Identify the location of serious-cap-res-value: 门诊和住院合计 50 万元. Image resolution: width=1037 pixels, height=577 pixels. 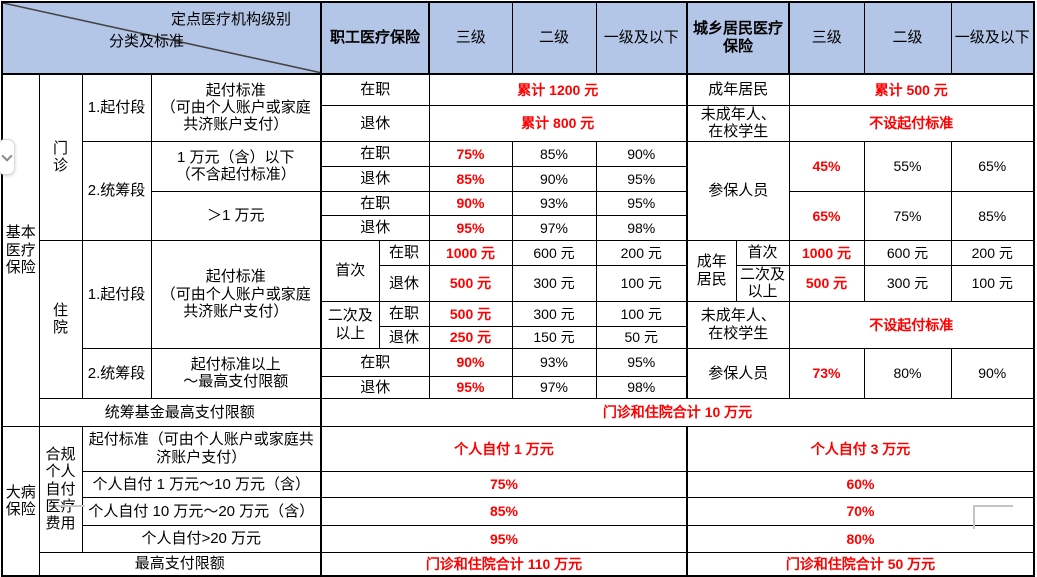
(860, 564).